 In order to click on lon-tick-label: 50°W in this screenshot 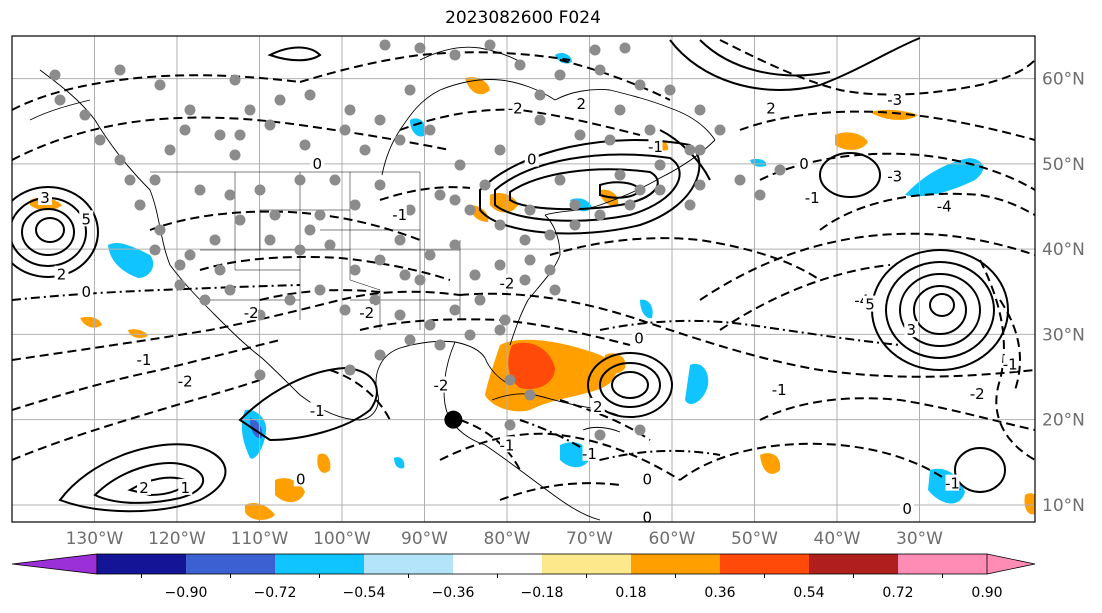, I will do `click(754, 539)`.